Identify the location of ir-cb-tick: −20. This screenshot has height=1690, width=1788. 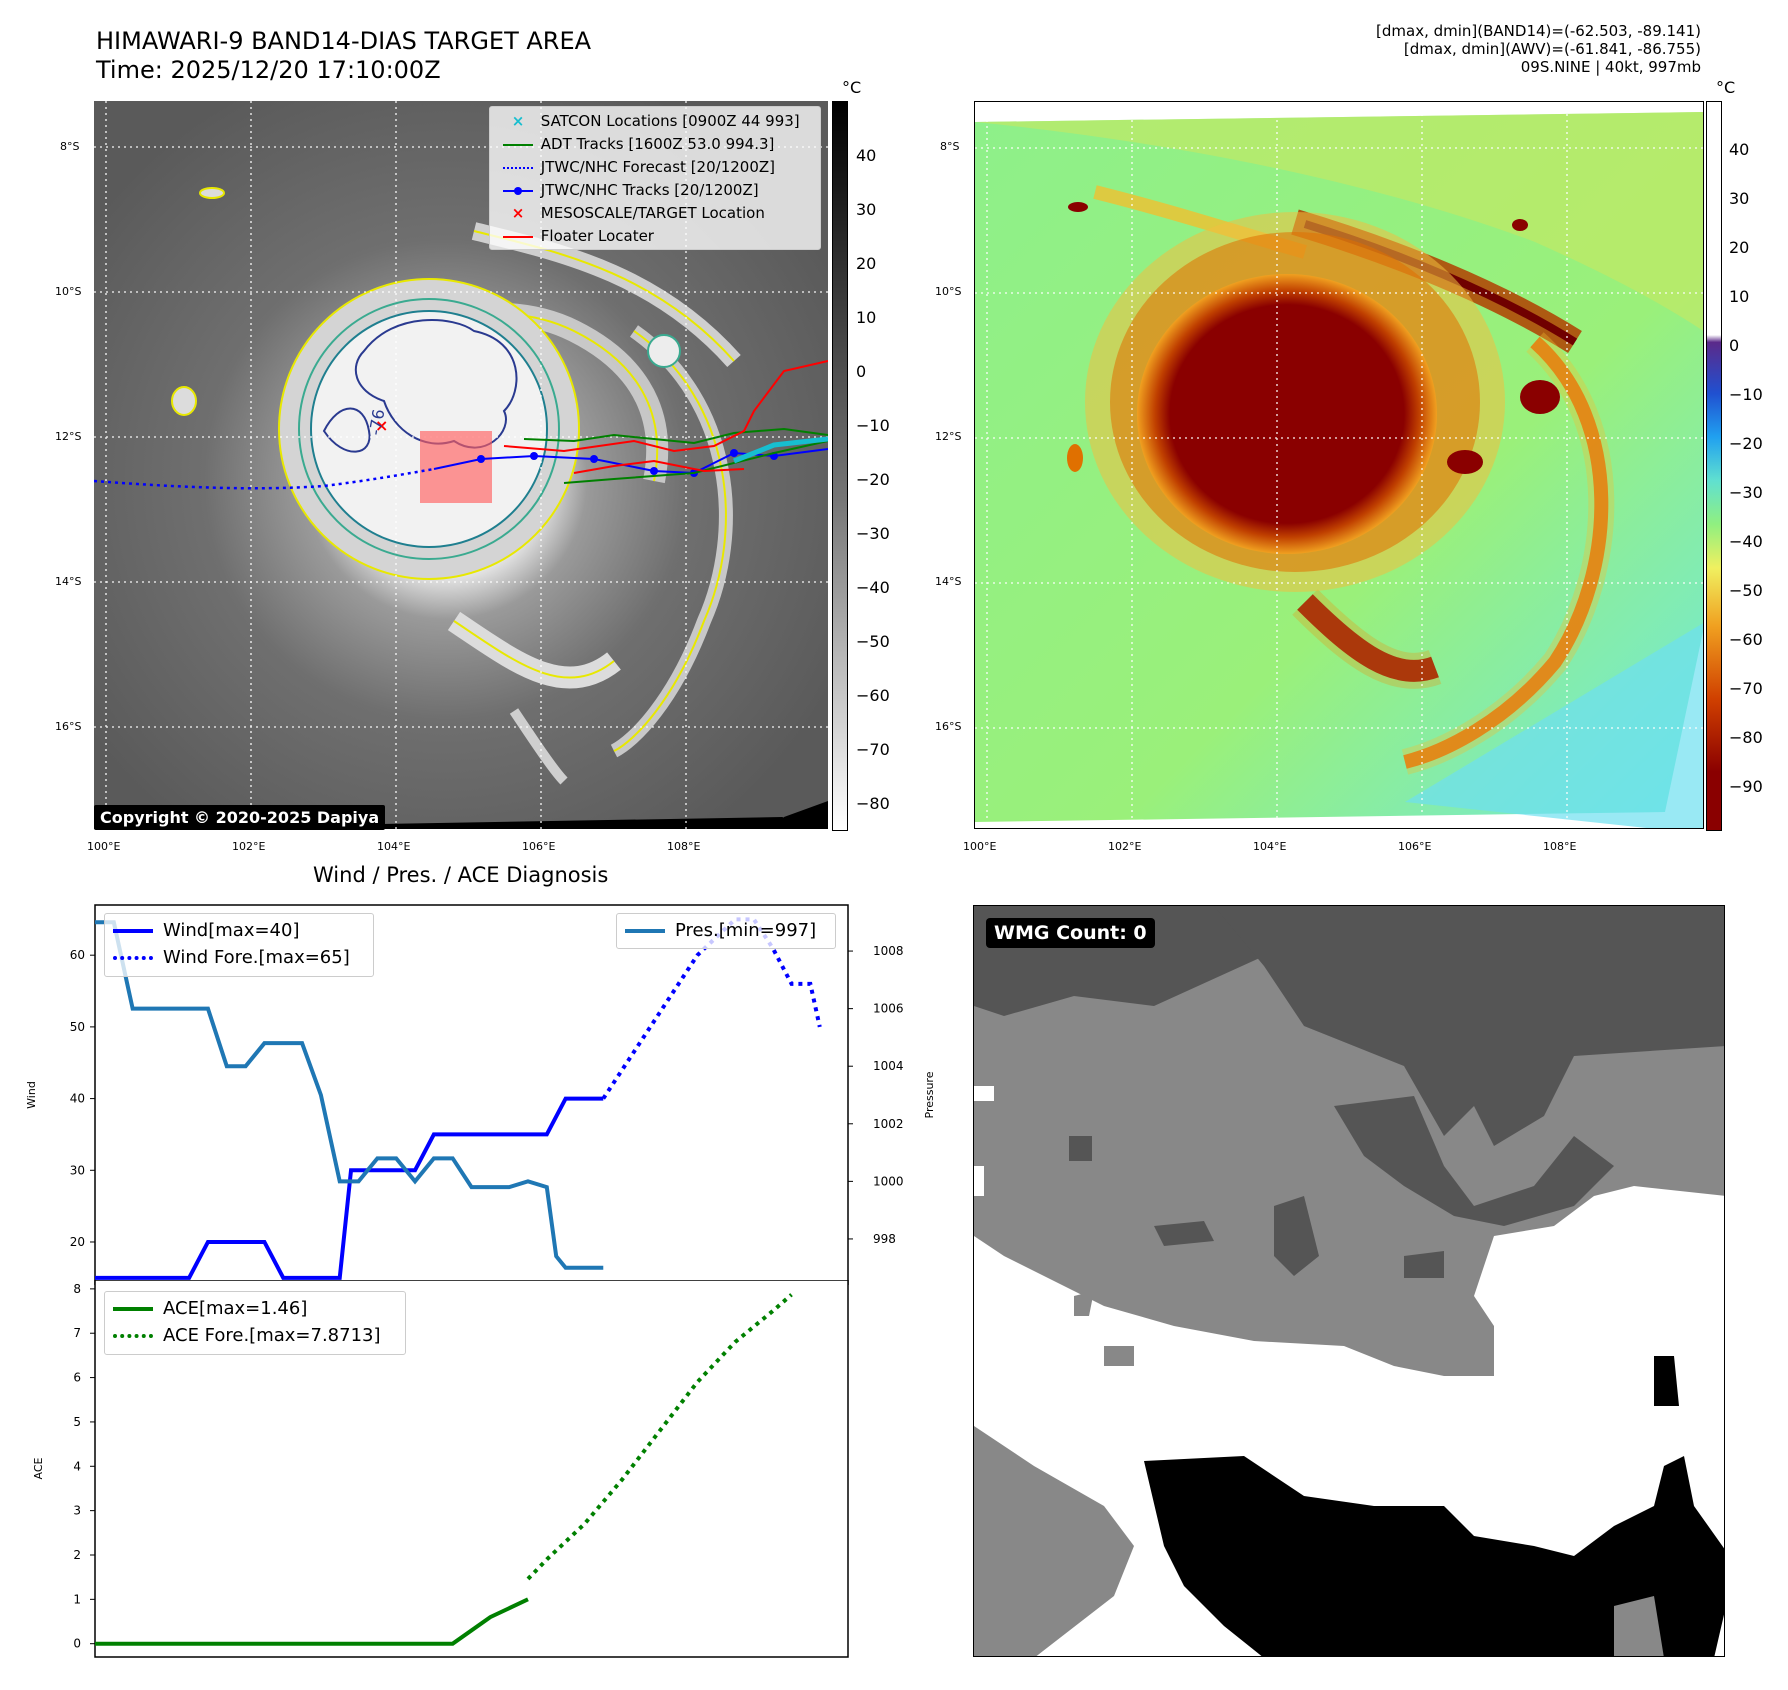
(873, 479).